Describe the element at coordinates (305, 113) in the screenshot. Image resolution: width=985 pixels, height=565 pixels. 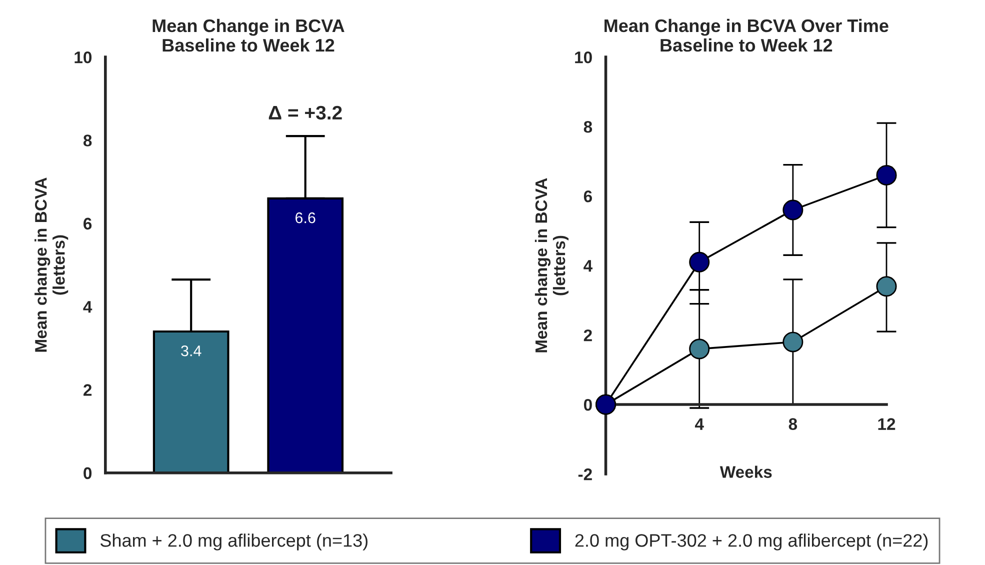
I see `annotation: Δ = +3.2` at that location.